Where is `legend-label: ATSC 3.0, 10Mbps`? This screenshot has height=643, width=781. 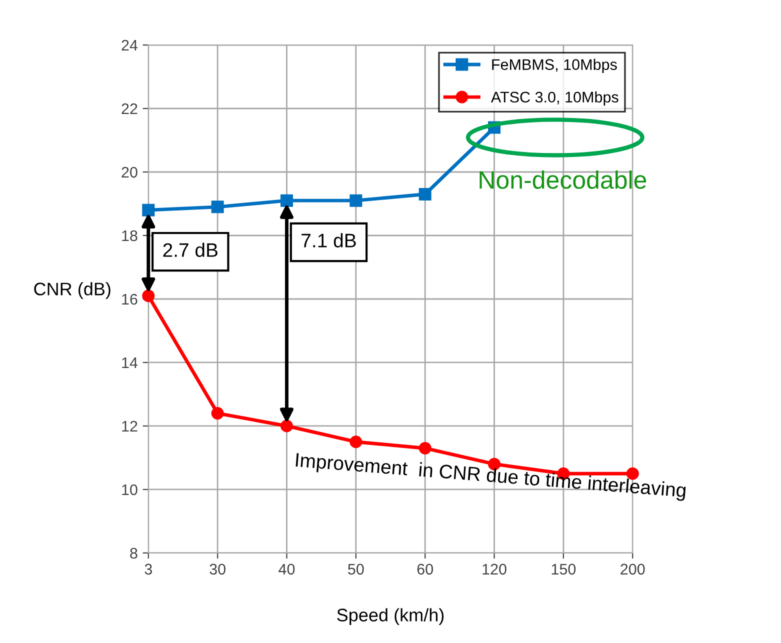
legend-label: ATSC 3.0, 10Mbps is located at coordinates (554, 98).